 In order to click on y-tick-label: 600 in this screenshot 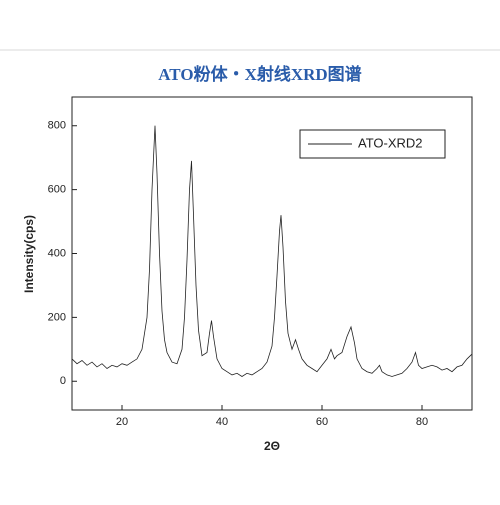, I will do `click(57, 190)`.